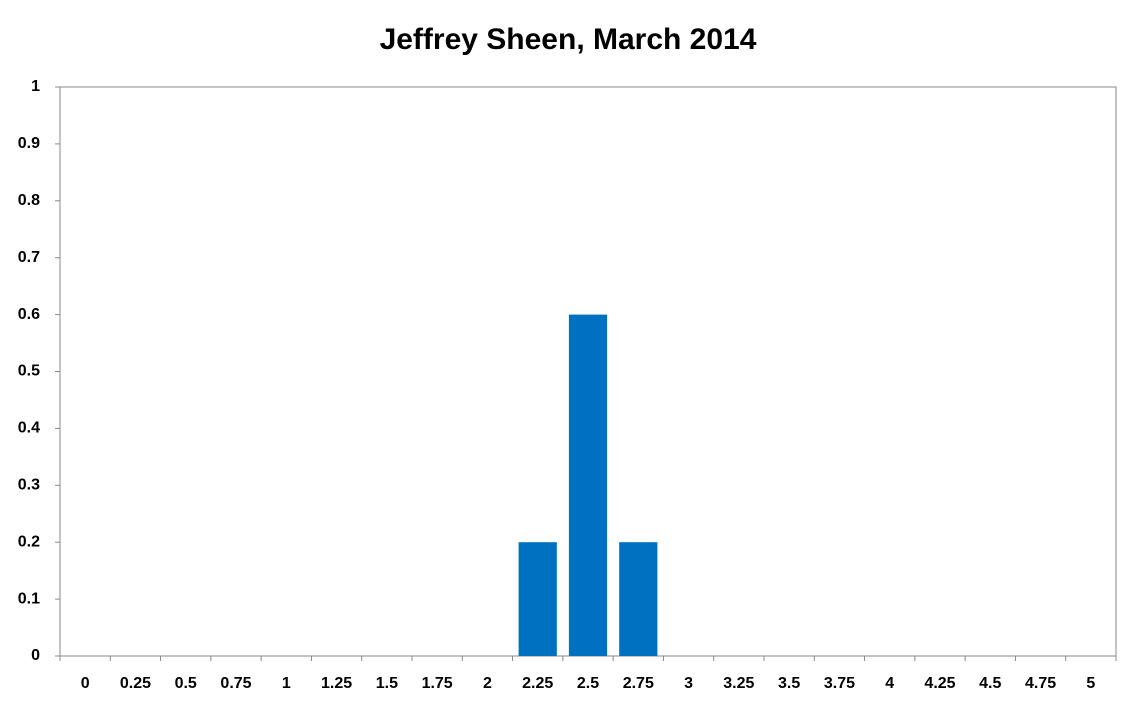 This screenshot has height=708, width=1140. I want to click on x-tick-label: 2.25, so click(537, 683).